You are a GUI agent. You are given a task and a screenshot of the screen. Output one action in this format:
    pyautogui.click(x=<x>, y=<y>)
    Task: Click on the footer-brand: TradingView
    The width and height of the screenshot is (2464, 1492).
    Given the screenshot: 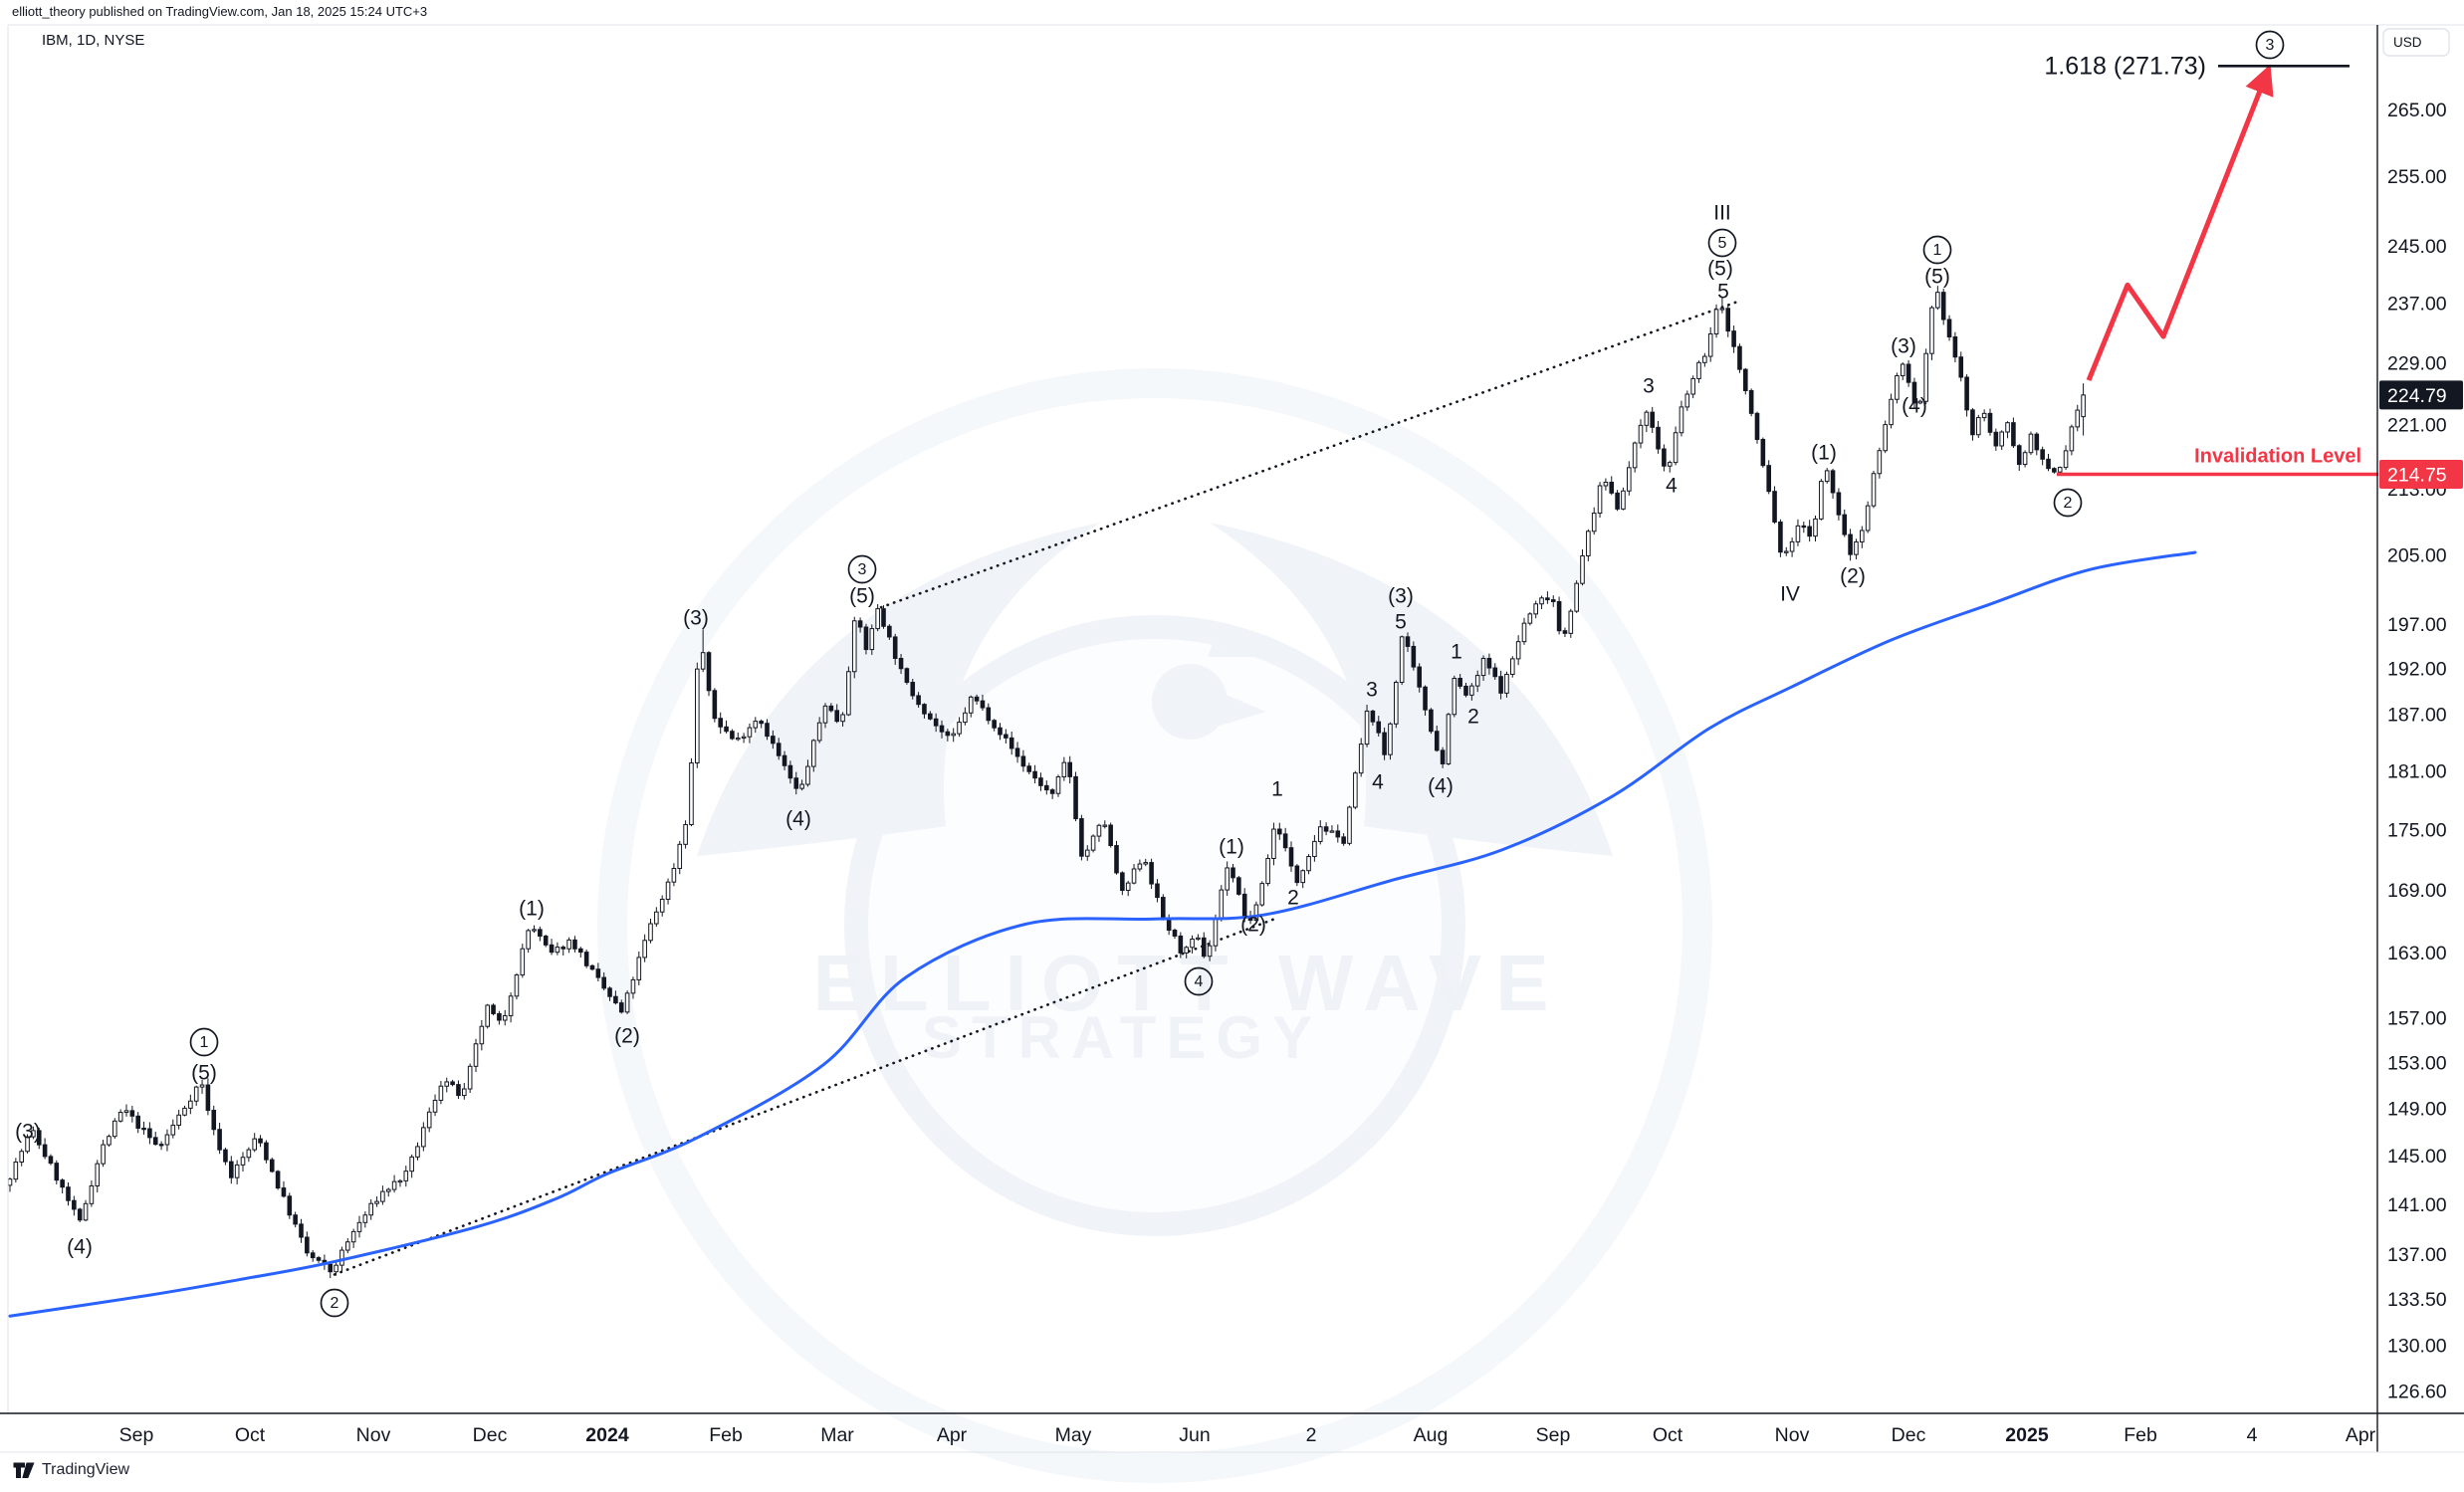 What is the action you would take?
    pyautogui.click(x=71, y=1470)
    